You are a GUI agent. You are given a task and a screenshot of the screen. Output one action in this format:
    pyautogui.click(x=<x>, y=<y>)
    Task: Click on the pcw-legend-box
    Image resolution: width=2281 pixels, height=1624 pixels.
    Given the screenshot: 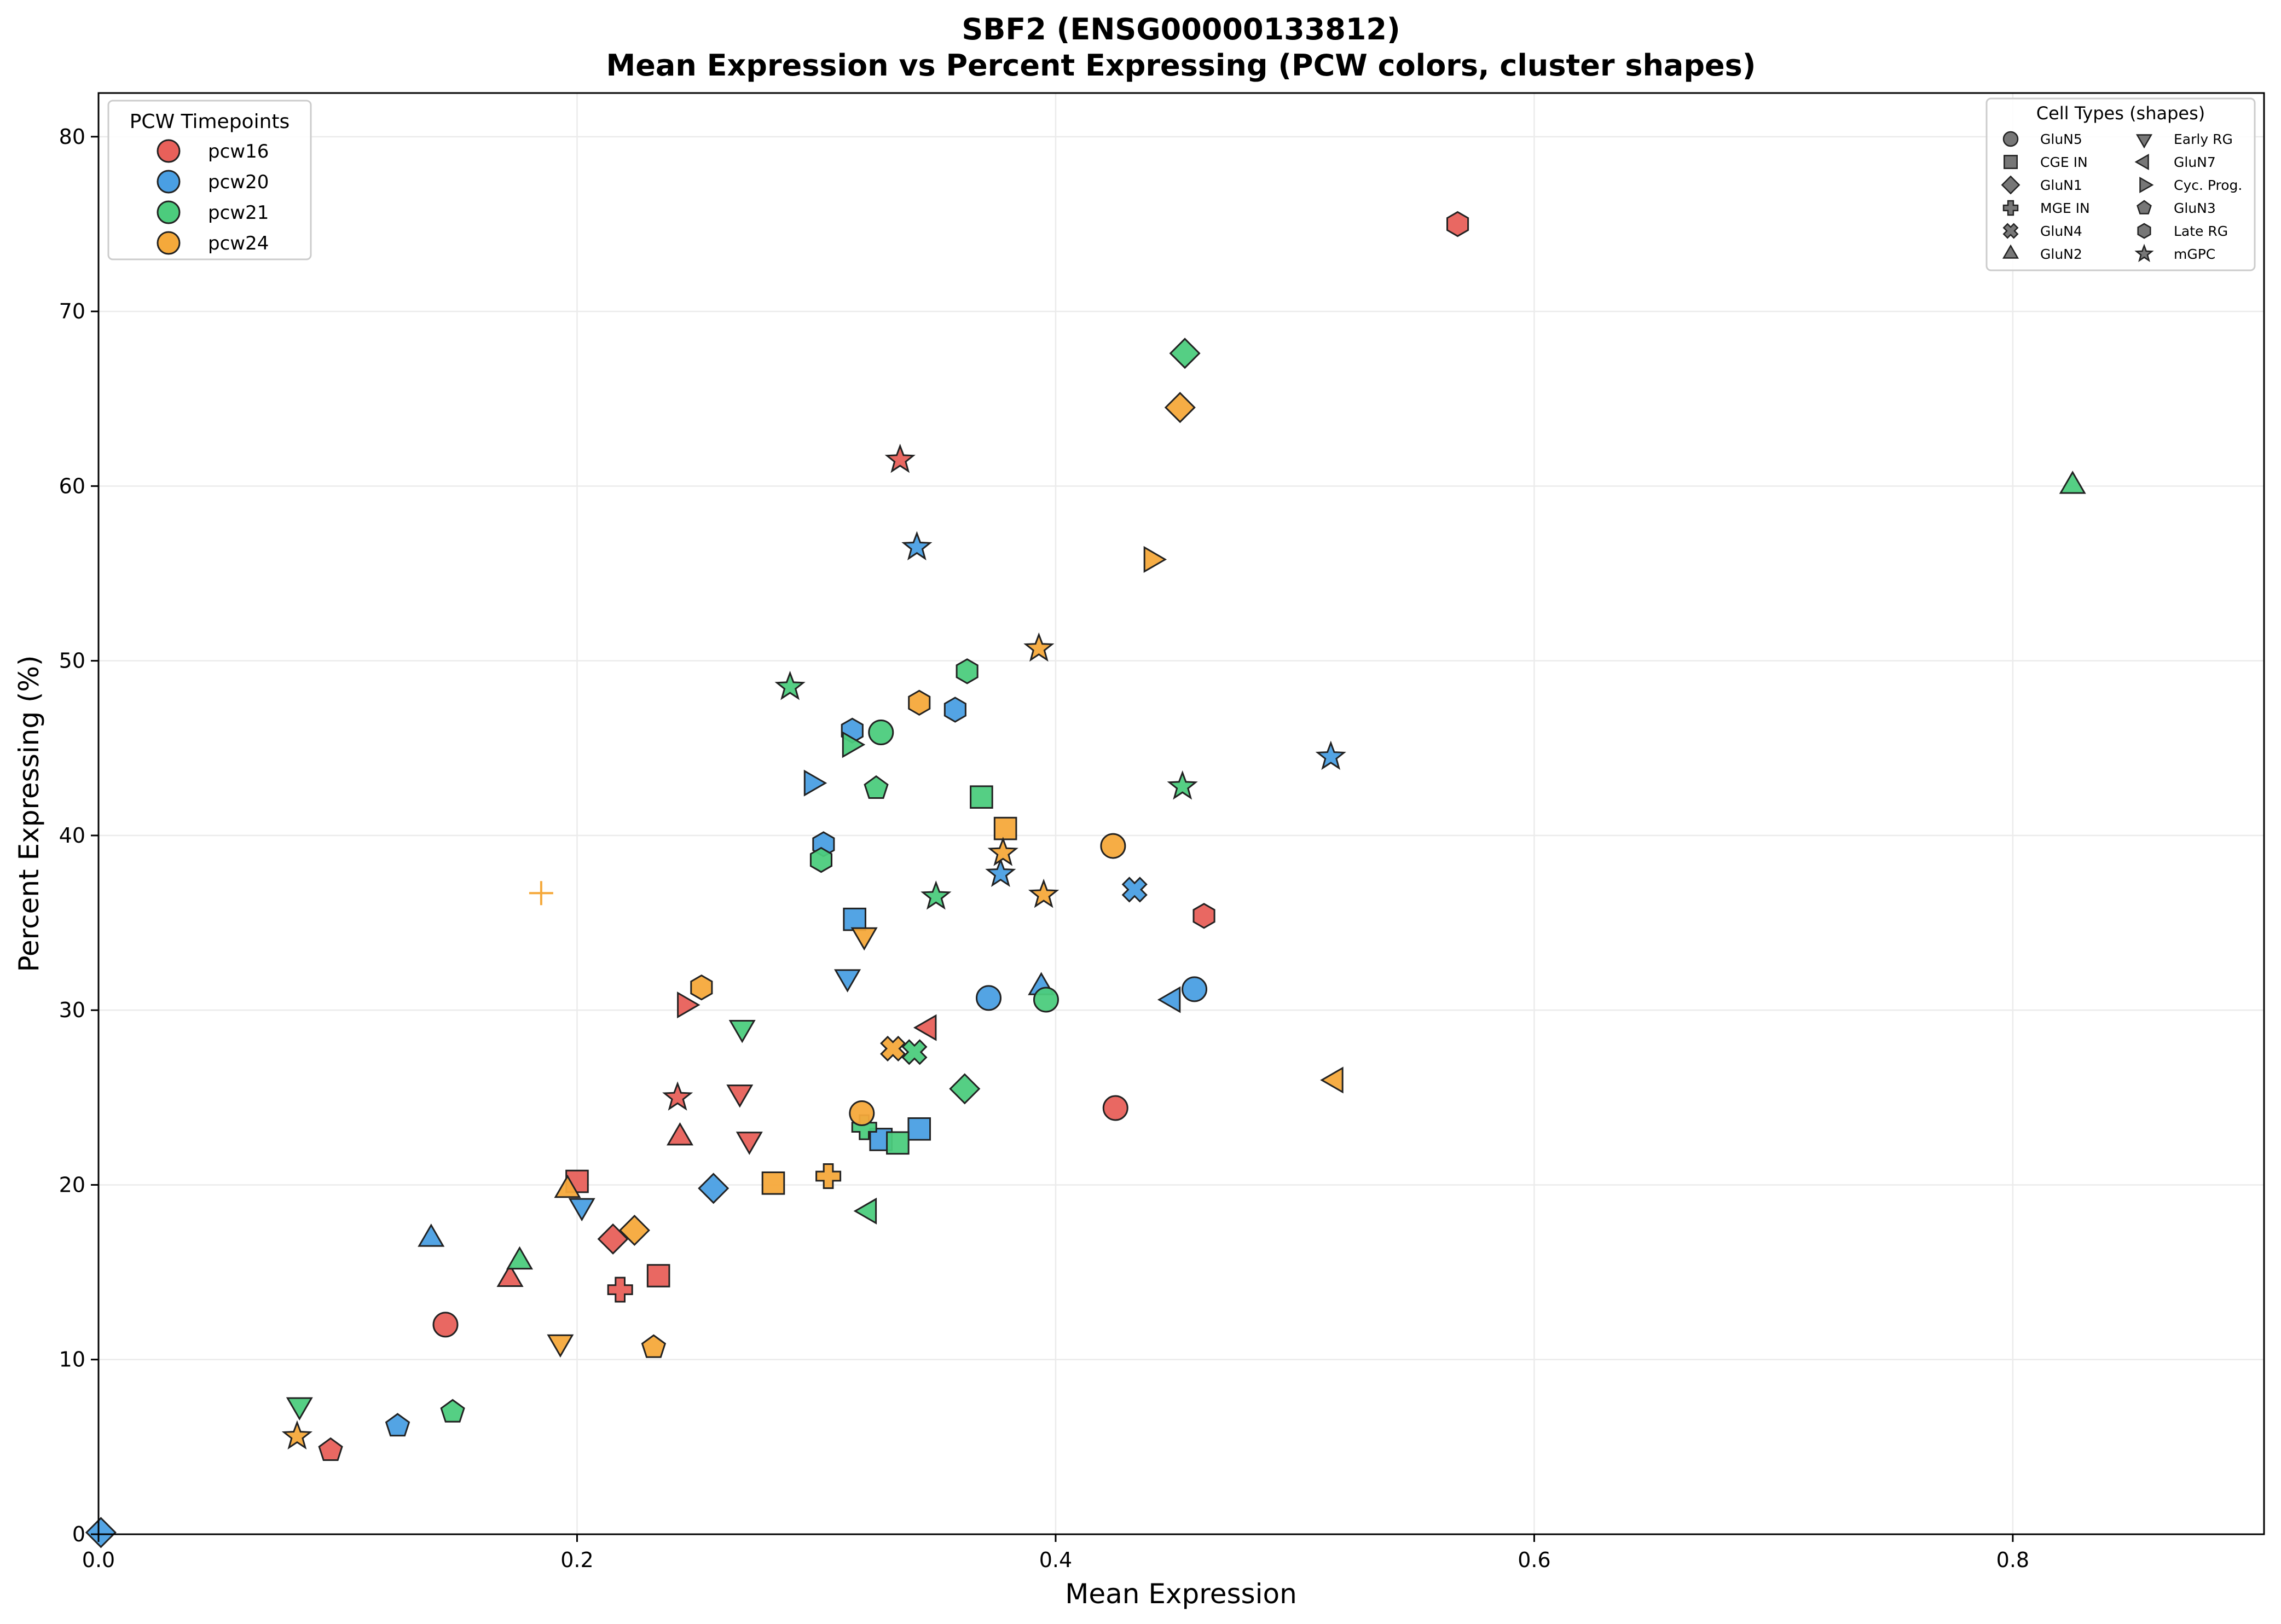 What is the action you would take?
    pyautogui.click(x=209, y=180)
    